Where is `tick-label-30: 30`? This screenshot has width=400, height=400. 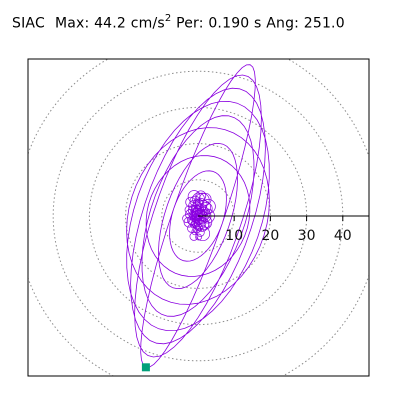
tick-label-30: 30 is located at coordinates (307, 236).